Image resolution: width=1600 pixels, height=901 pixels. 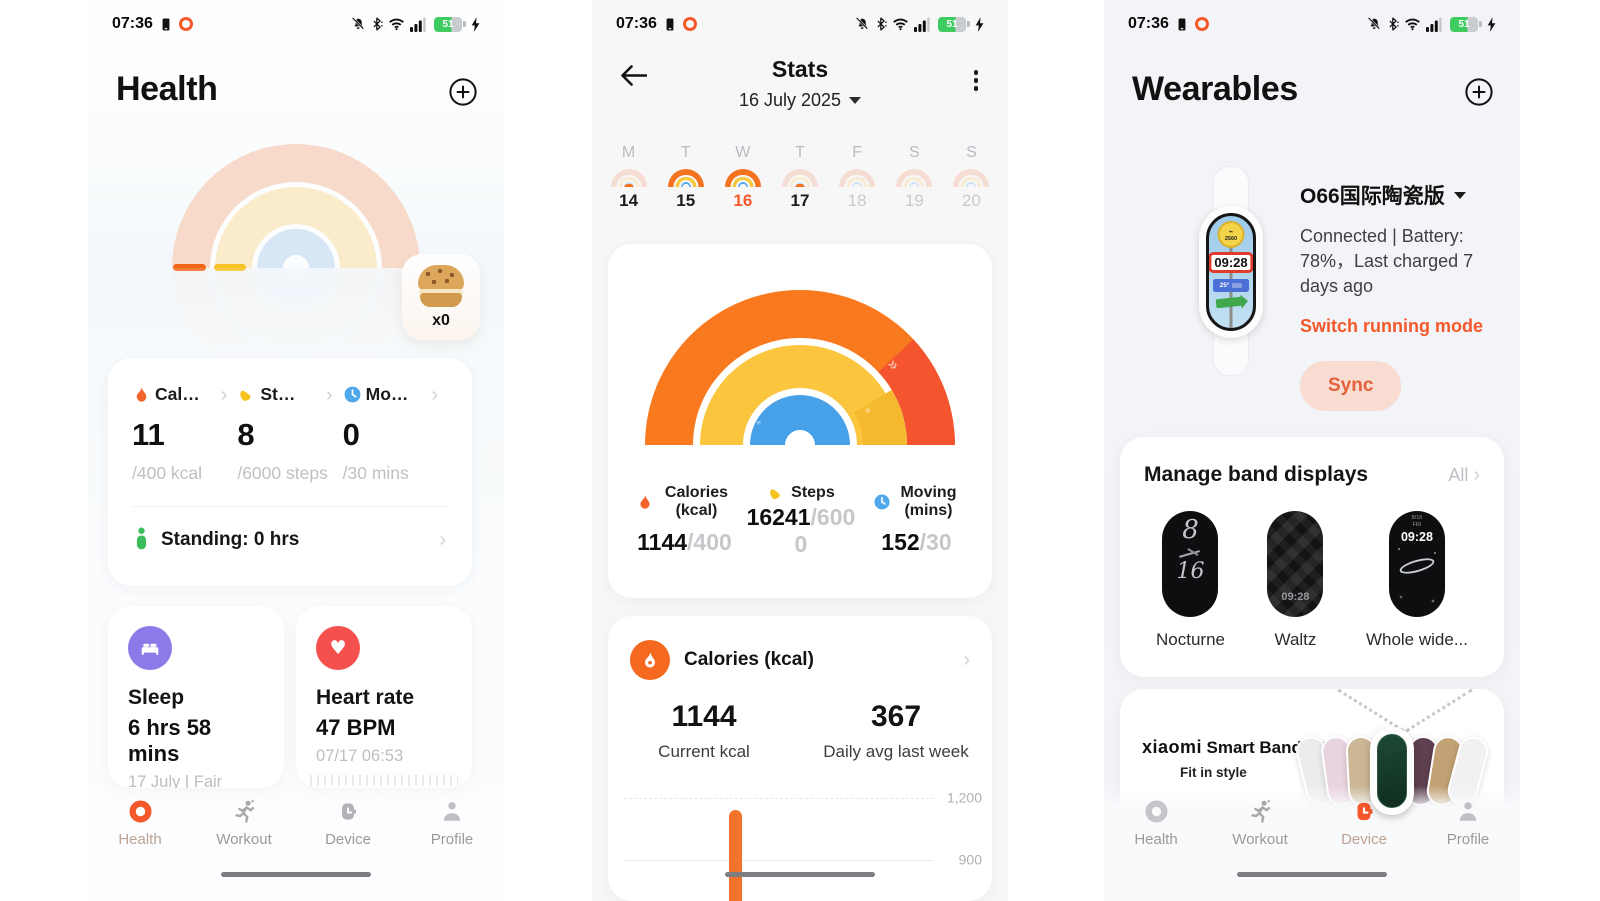 I want to click on more-menu-button, so click(x=975, y=80).